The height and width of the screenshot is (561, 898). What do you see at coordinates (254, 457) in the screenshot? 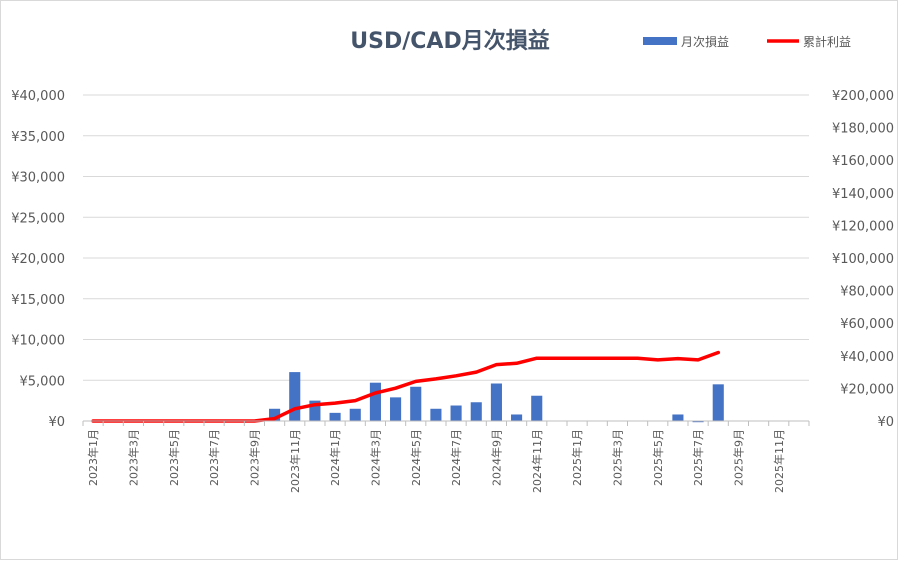
I see `x-tick-label: 2023年9月` at bounding box center [254, 457].